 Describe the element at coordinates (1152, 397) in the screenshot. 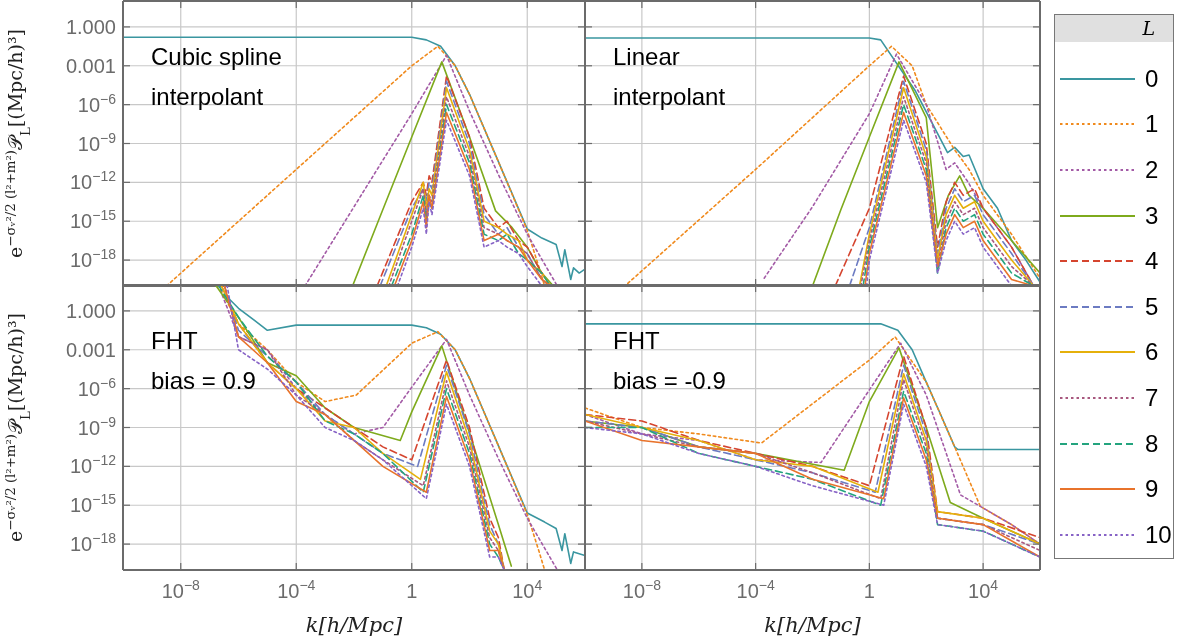

I see `legend-label: 7` at that location.